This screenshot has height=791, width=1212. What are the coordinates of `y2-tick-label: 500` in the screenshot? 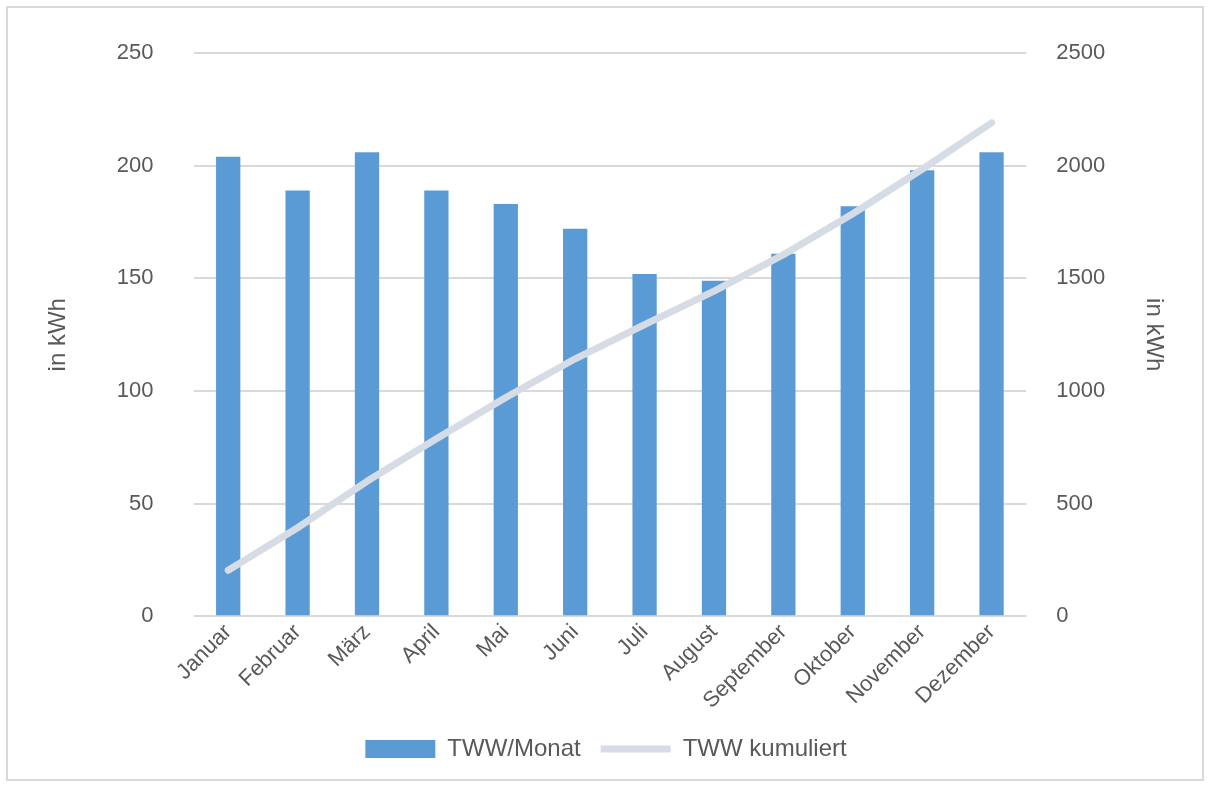 It's located at (1074, 502).